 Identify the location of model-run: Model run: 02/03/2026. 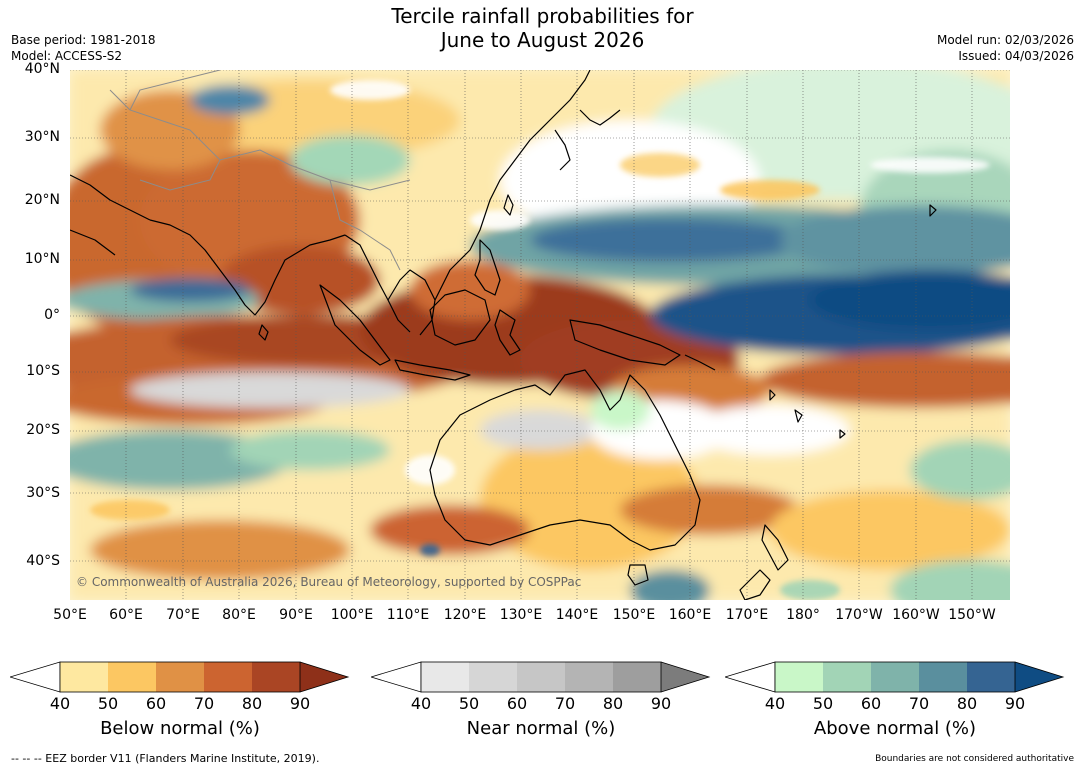
(1005, 40).